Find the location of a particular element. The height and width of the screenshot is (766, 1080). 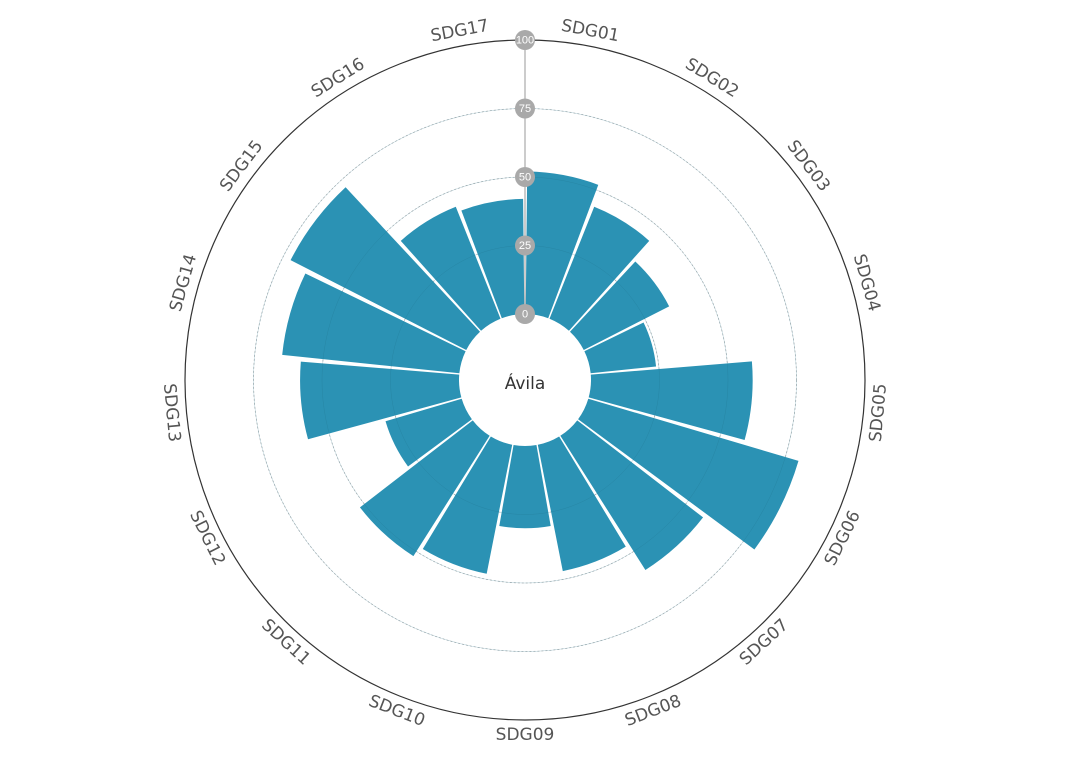

category-label-sdg15: SDG15 is located at coordinates (241, 166).